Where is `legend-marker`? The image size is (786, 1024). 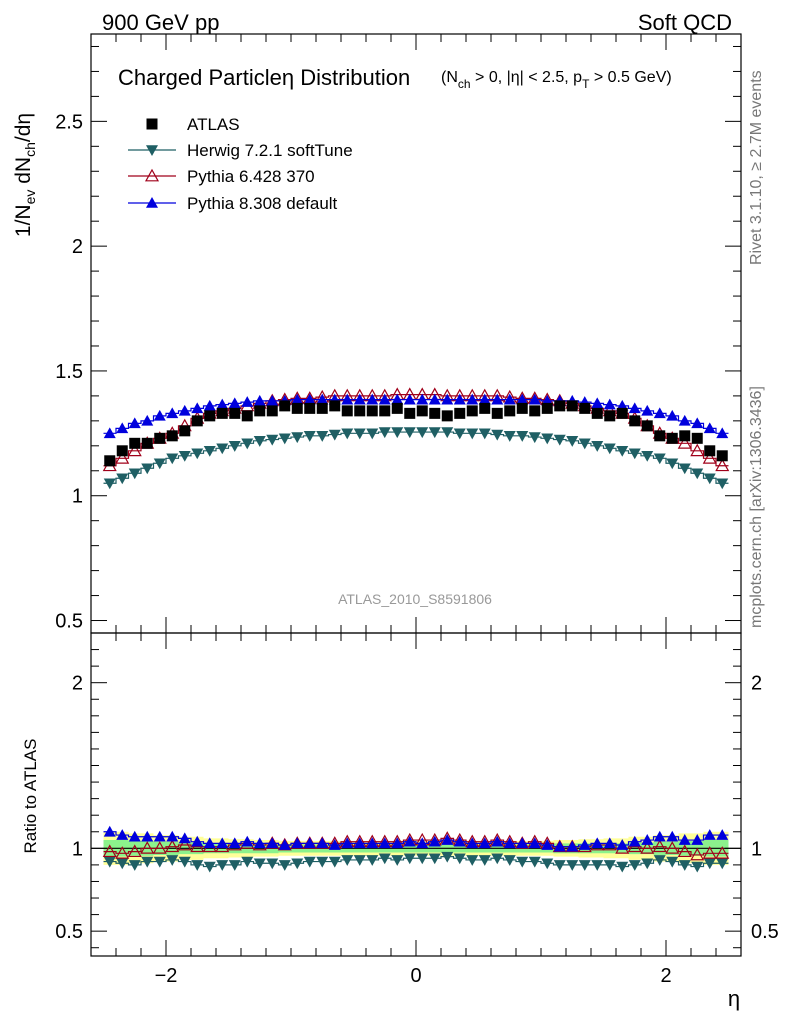 legend-marker is located at coordinates (152, 202).